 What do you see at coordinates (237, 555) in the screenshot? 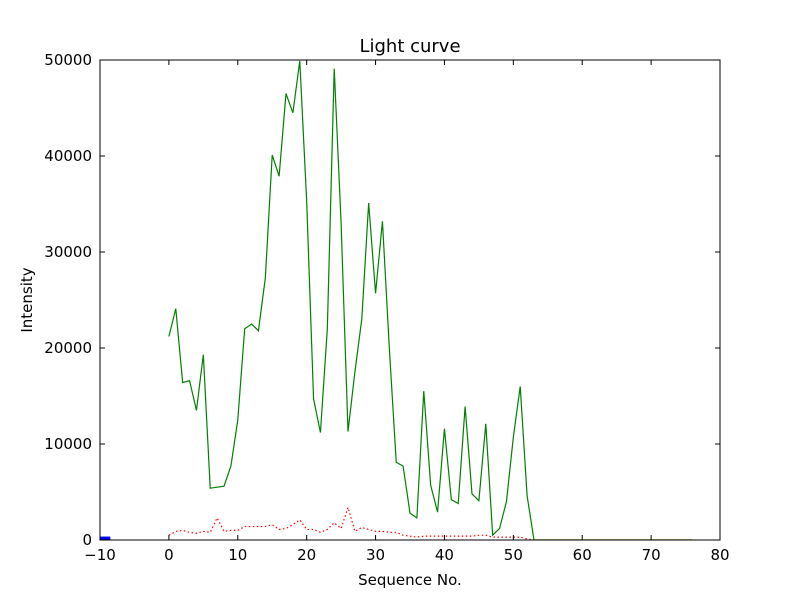
I see `x-tick-label: 10` at bounding box center [237, 555].